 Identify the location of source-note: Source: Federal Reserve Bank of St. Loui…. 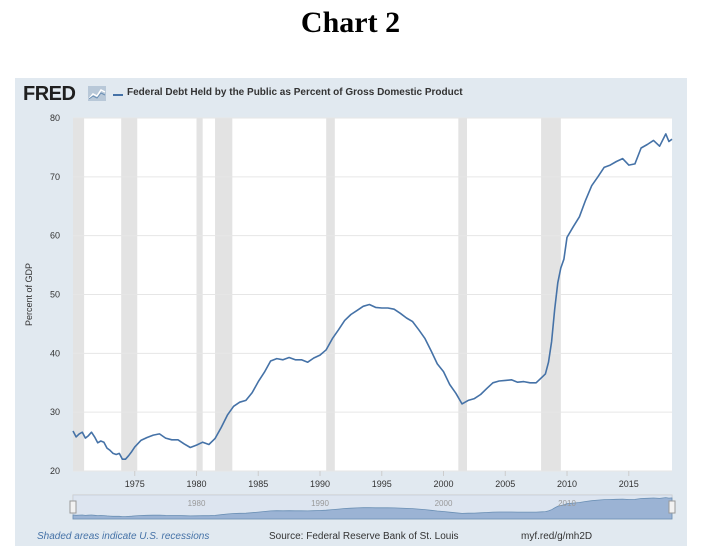
(364, 536).